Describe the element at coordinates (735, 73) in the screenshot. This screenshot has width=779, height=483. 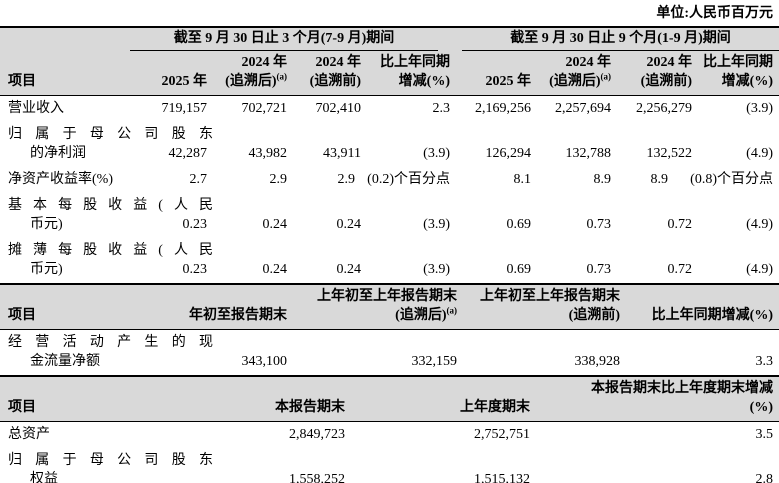
I see `col-header-yoy-n: 比上年同期 增减(%)` at that location.